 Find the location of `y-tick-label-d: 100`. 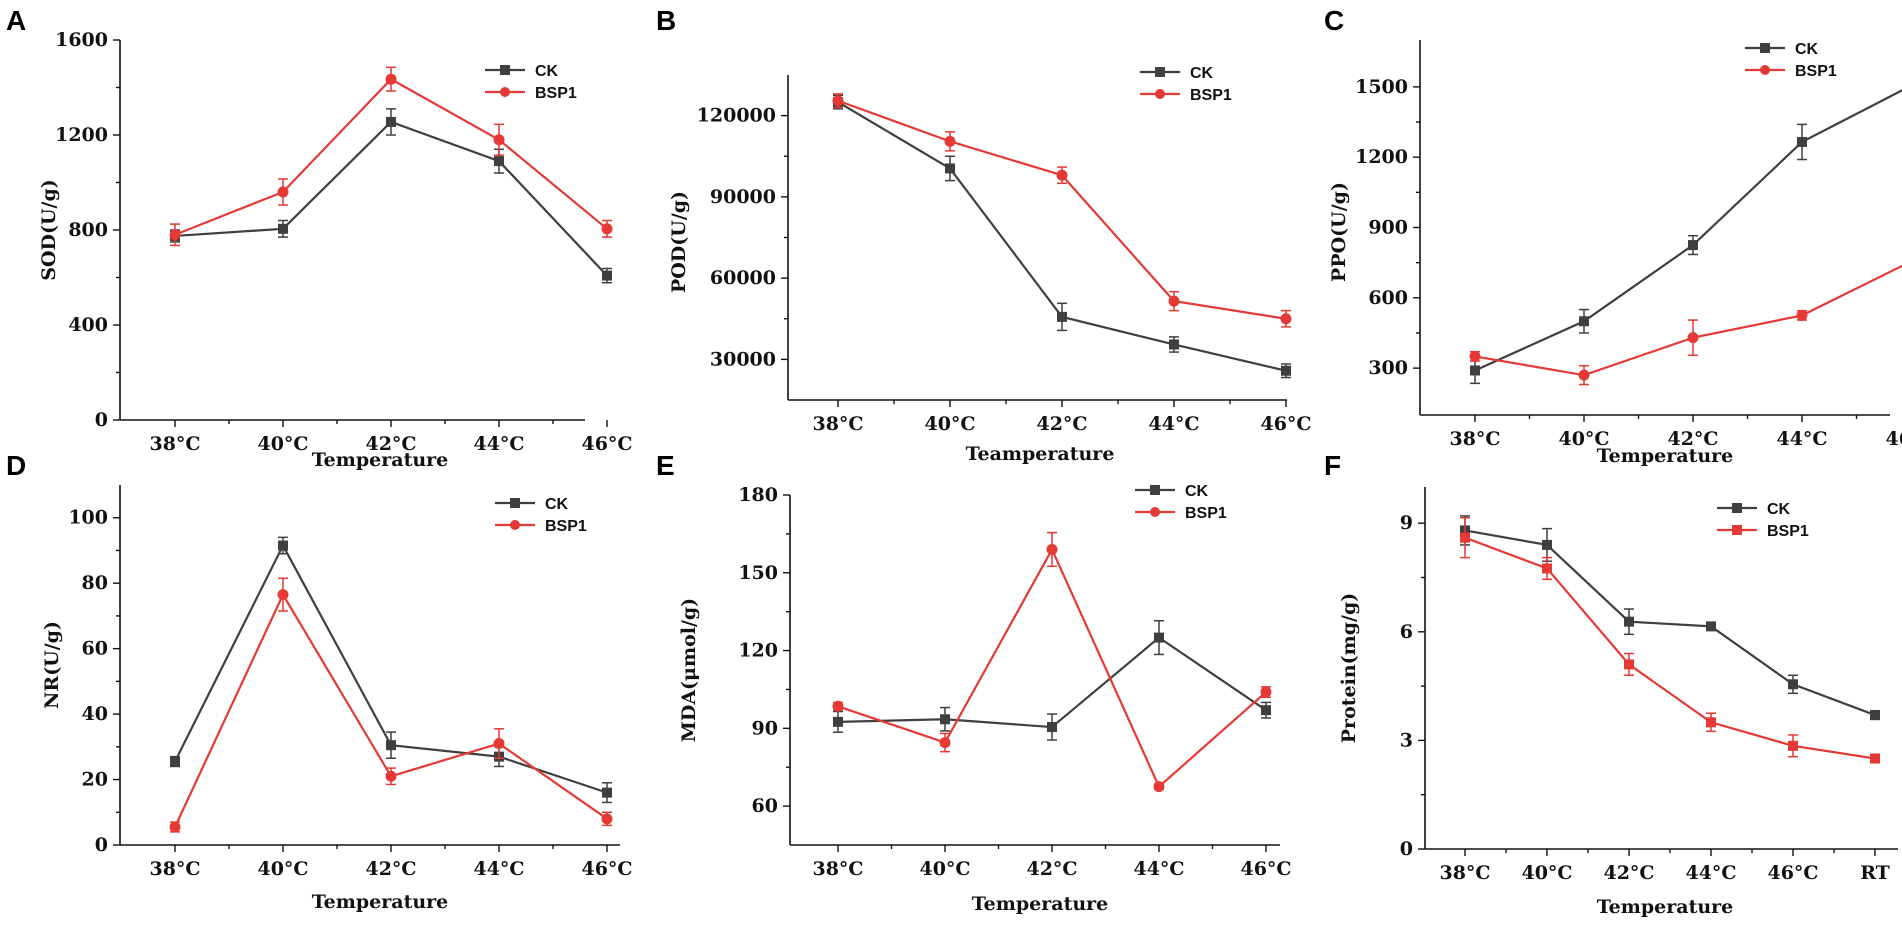

y-tick-label-d: 100 is located at coordinates (88, 518).